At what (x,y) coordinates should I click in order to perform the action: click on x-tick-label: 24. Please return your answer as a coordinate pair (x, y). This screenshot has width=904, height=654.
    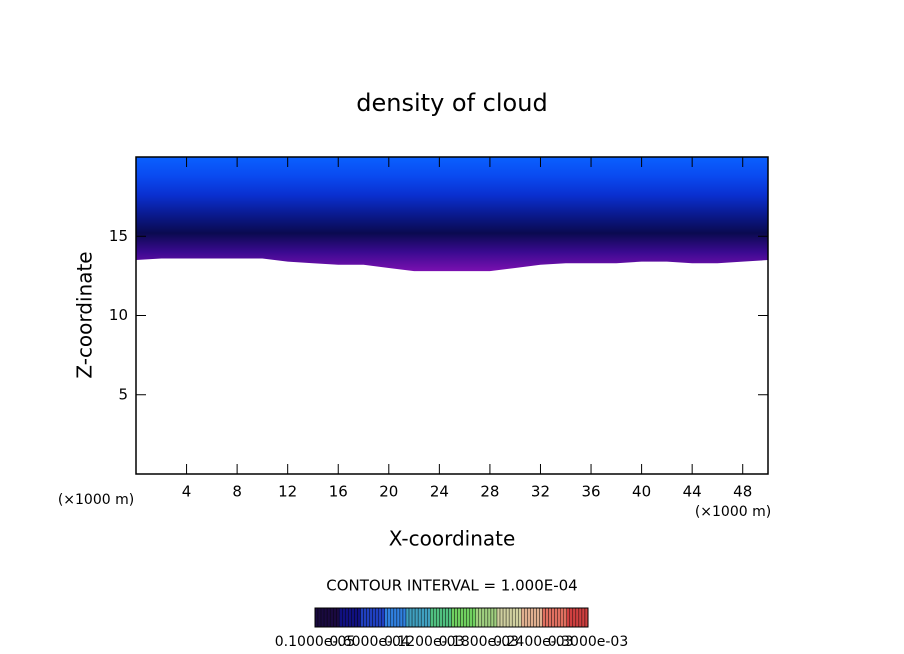
    Looking at the image, I should click on (439, 492).